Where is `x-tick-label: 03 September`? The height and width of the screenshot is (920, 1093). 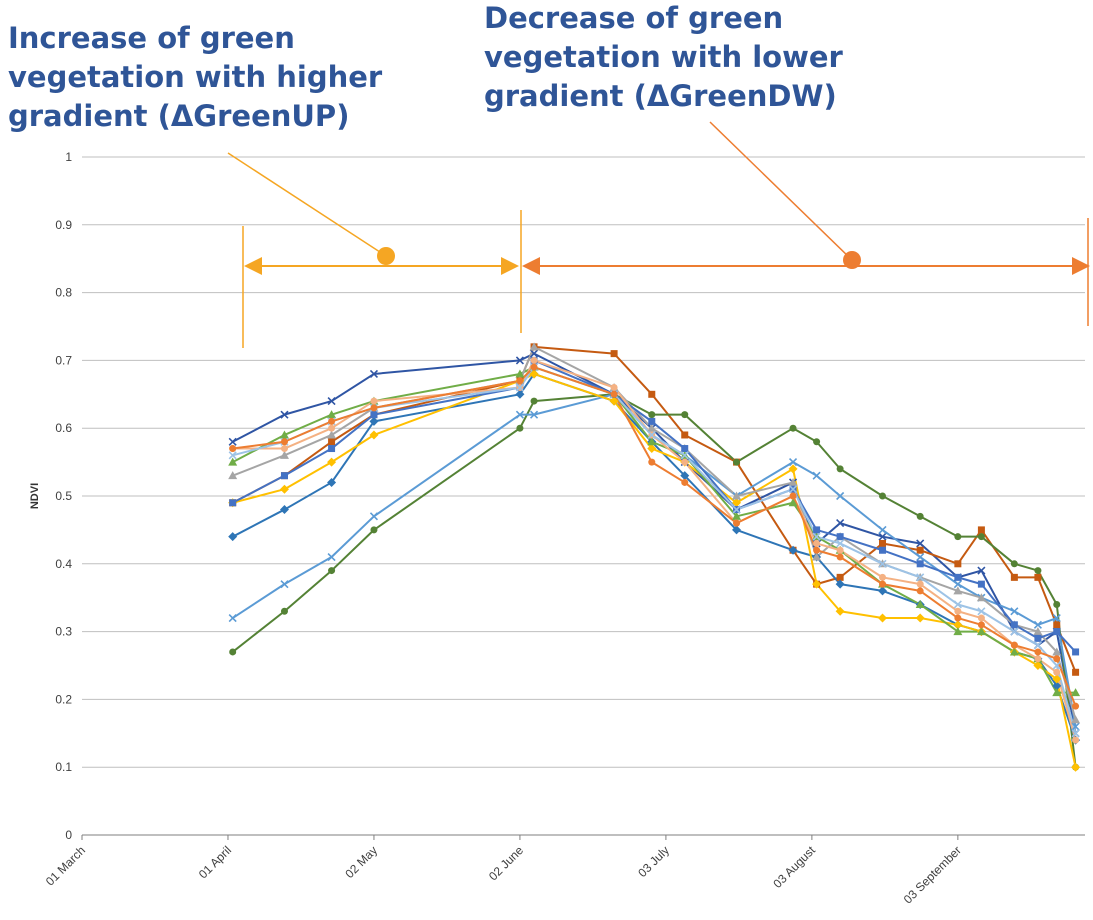 x-tick-label: 03 September is located at coordinates (932, 874).